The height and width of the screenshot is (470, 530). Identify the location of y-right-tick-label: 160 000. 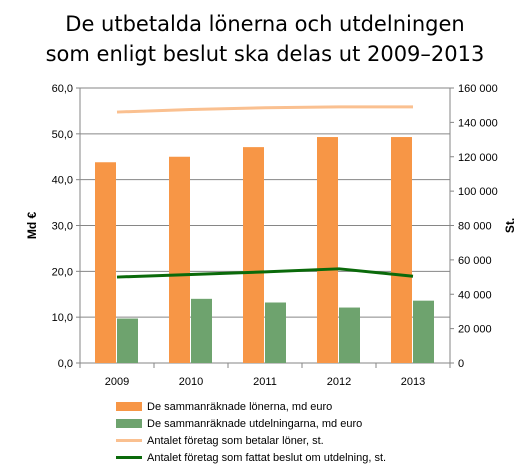
(478, 89).